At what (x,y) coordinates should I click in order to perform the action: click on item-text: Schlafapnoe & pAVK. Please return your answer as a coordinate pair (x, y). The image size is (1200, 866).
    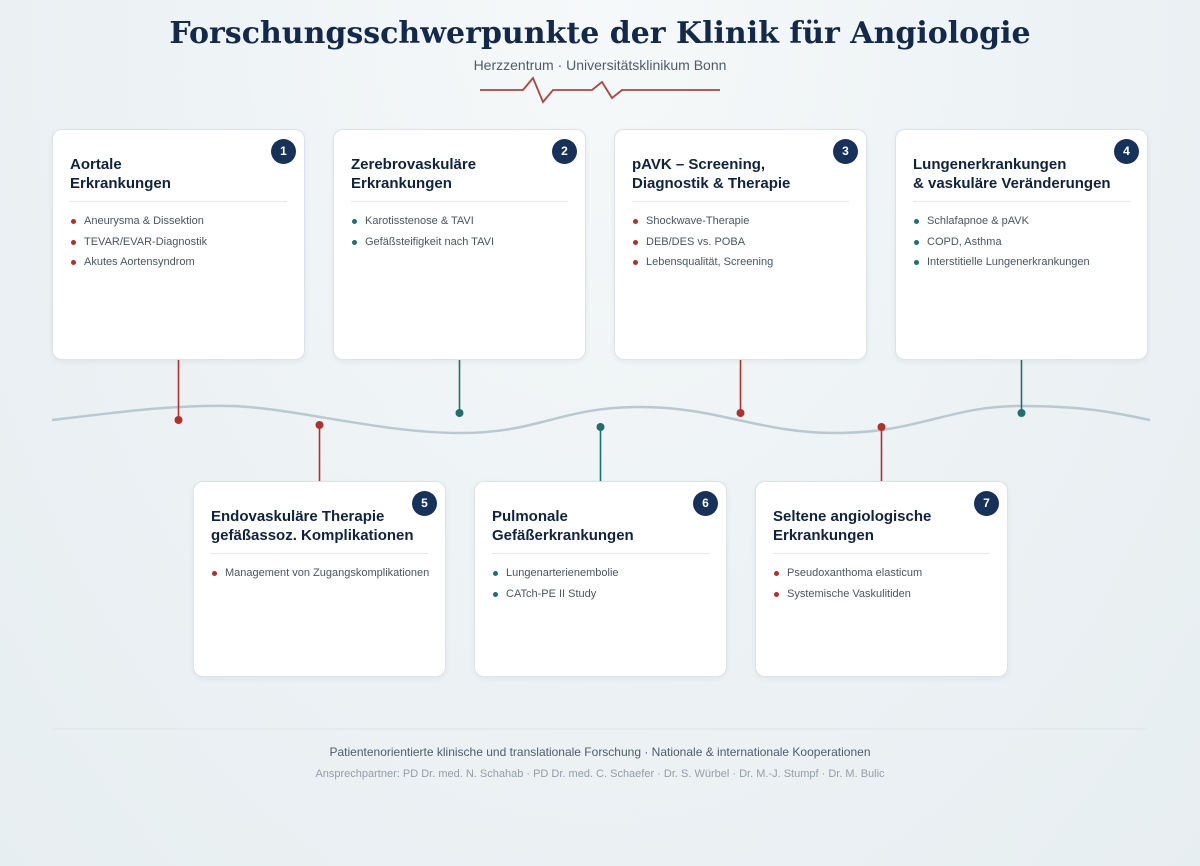
    Looking at the image, I should click on (978, 221).